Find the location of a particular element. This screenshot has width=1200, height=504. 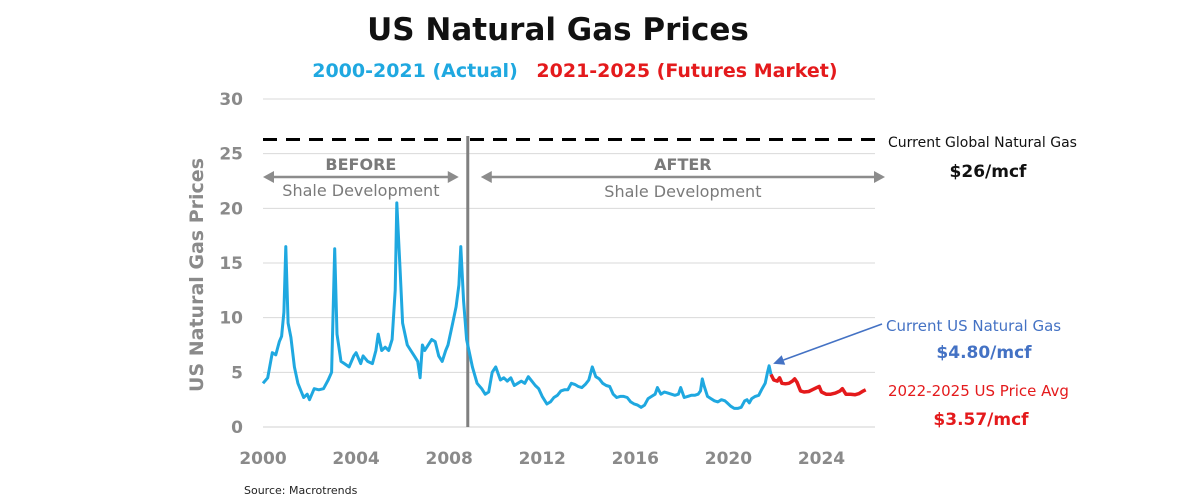

y-tick-10: 10 is located at coordinates (231, 319).